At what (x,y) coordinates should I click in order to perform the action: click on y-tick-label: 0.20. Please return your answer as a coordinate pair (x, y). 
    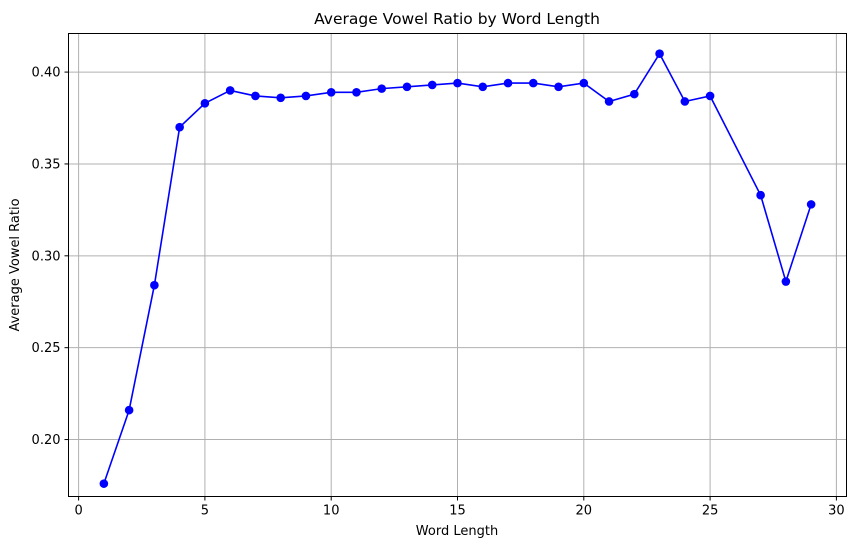
    Looking at the image, I should click on (46, 440).